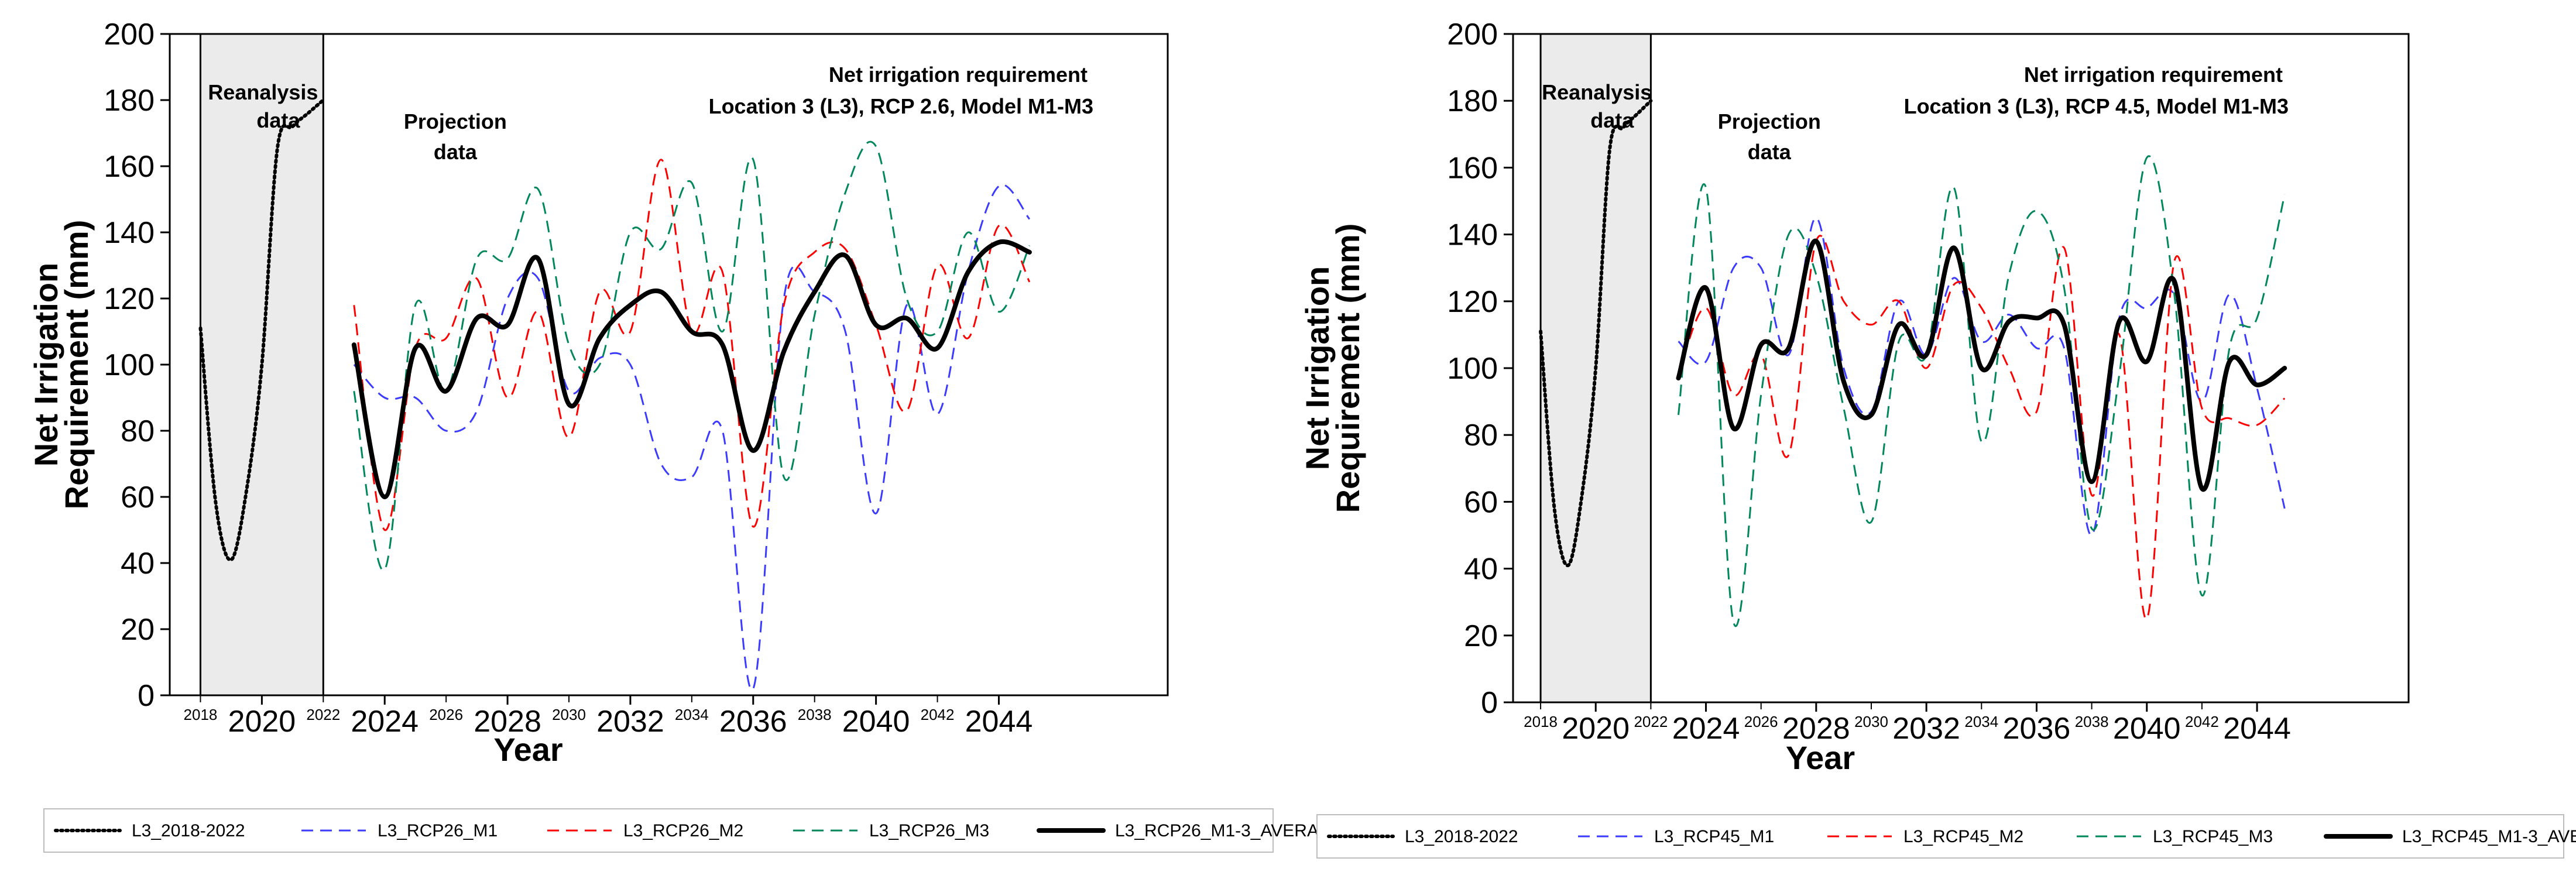  What do you see at coordinates (2489, 837) in the screenshot?
I see `legend-label: L3_RCP45_M1-3_AVERAGE` at bounding box center [2489, 837].